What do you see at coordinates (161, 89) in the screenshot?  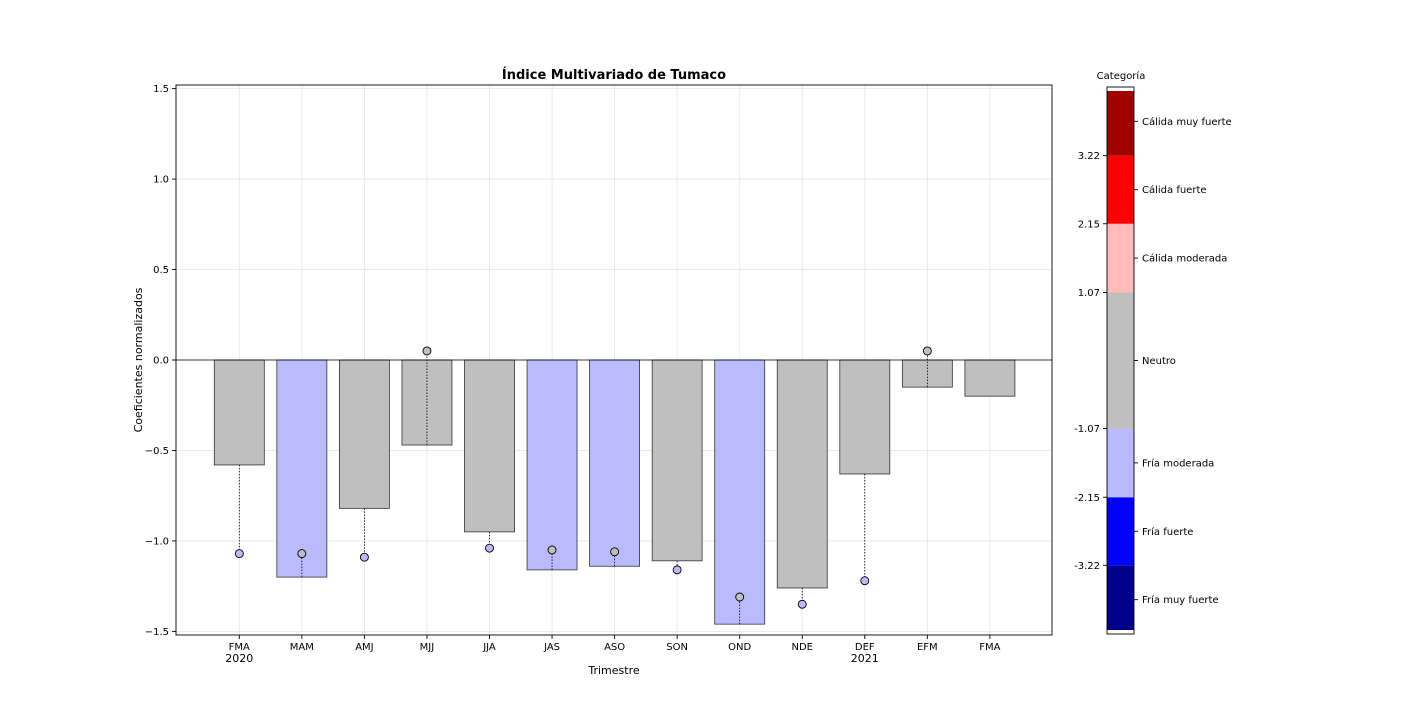 I see `y-tick-label: 1.5` at bounding box center [161, 89].